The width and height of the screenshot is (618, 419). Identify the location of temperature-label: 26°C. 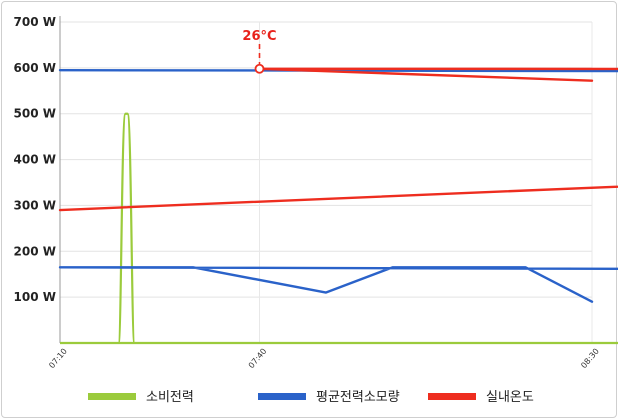
(259, 36).